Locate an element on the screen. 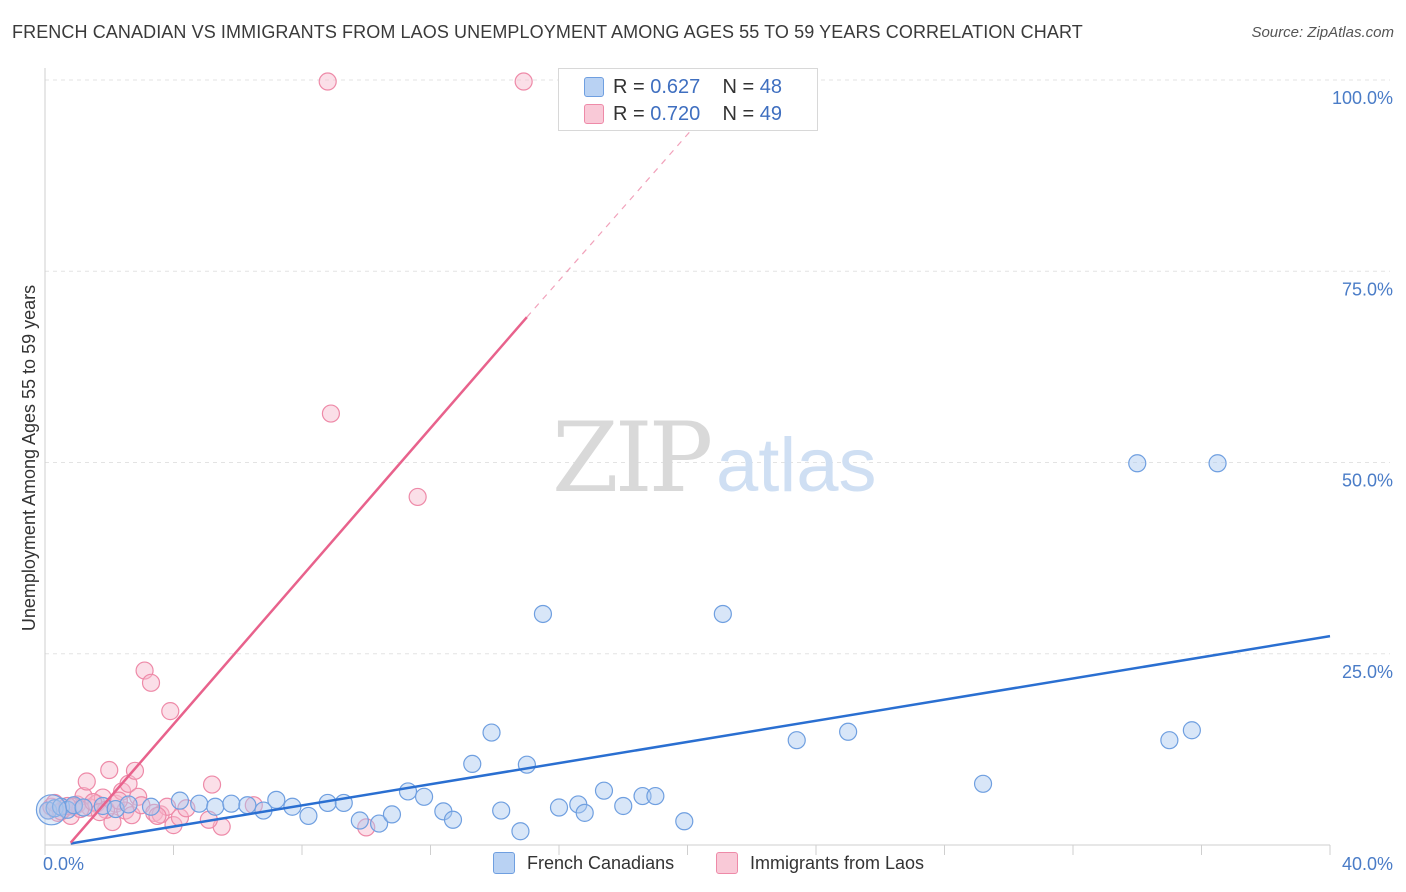 The width and height of the screenshot is (1406, 892). legend-swatch-pink is located at coordinates (594, 114).